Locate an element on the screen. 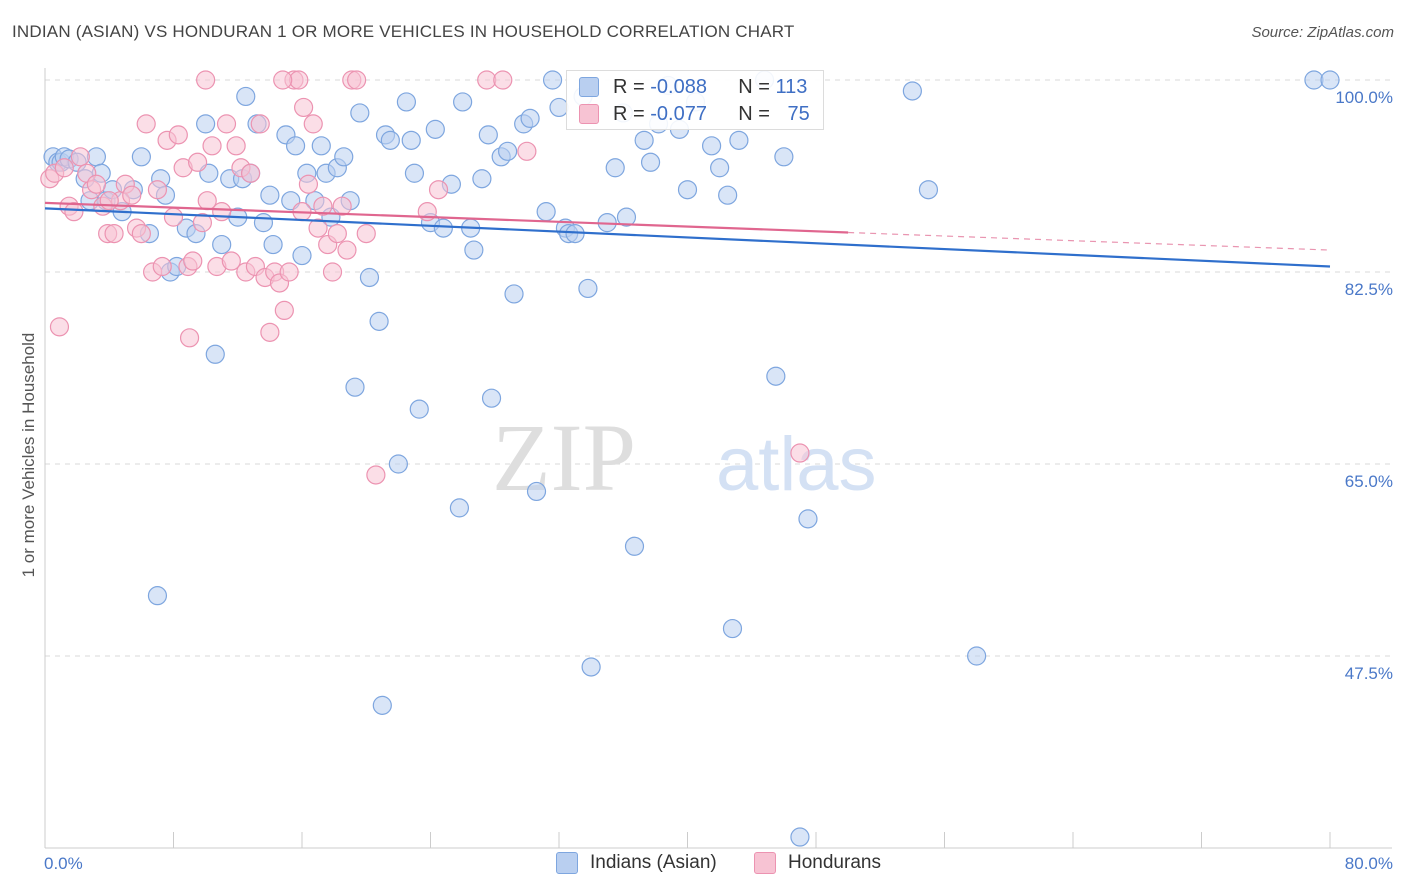  legend-item-hondurans: Hondurans is located at coordinates (817, 863).